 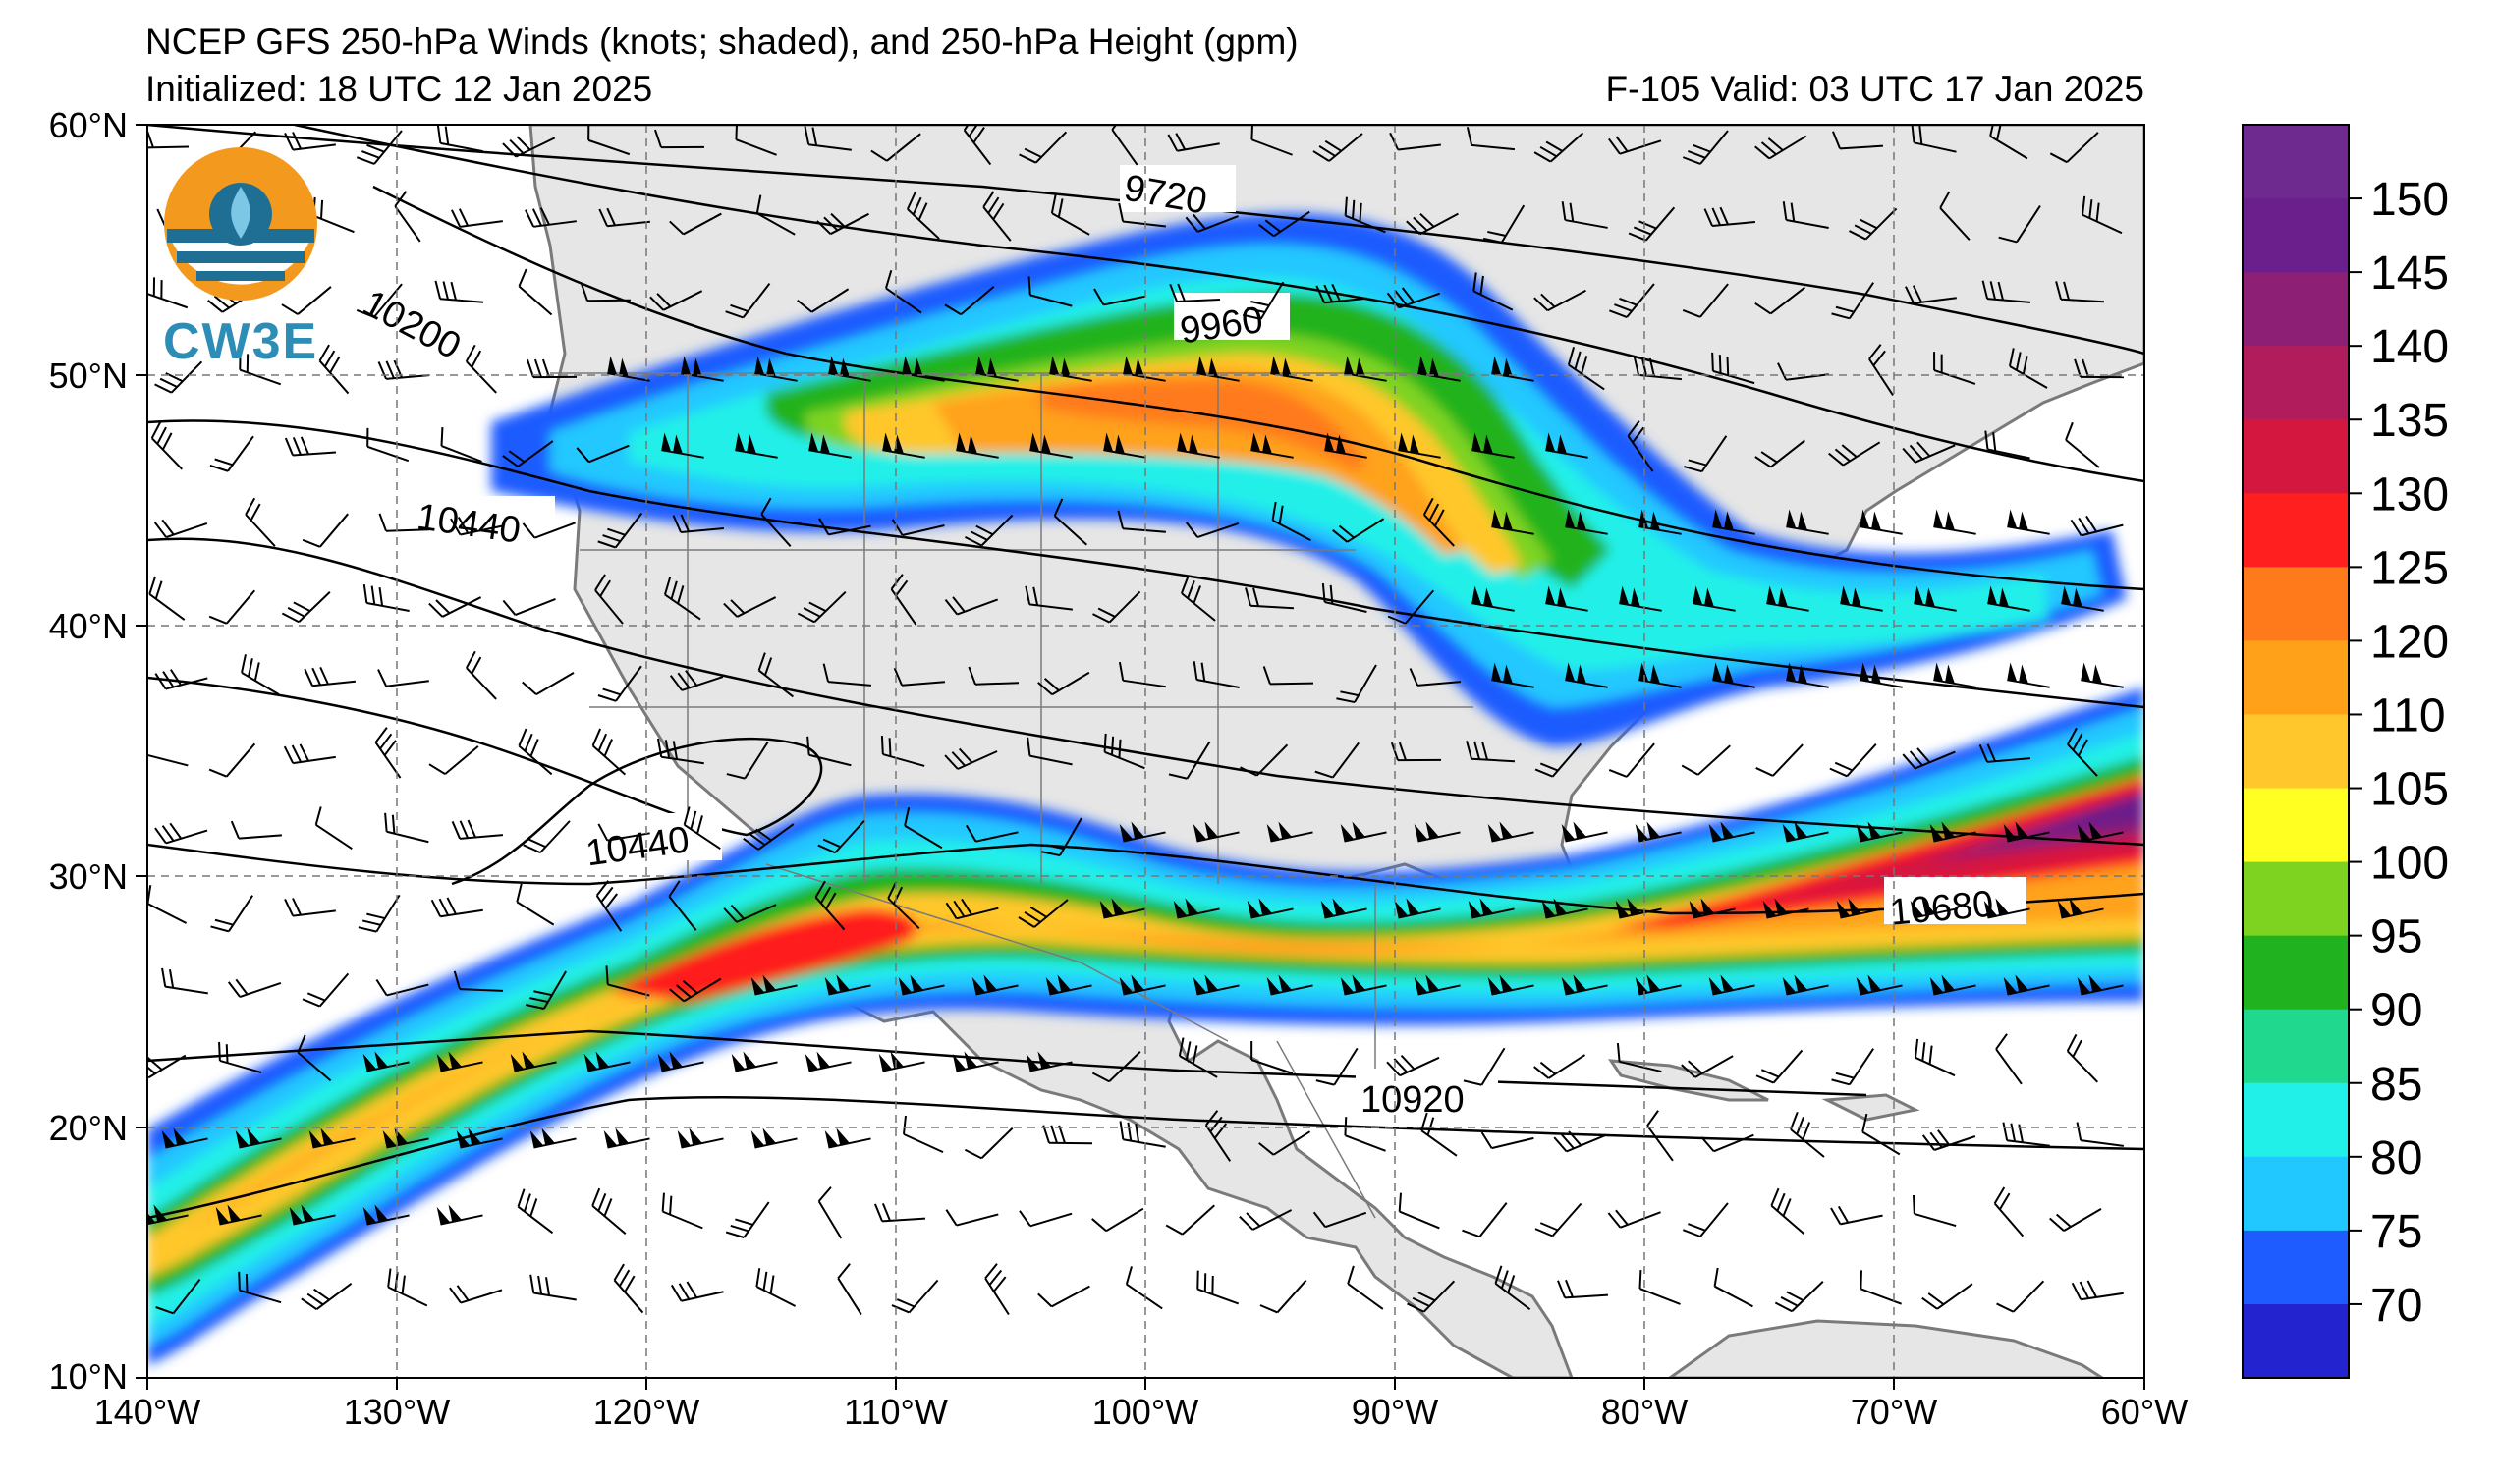 I want to click on lat-label-10: 10°N, so click(x=88, y=1376).